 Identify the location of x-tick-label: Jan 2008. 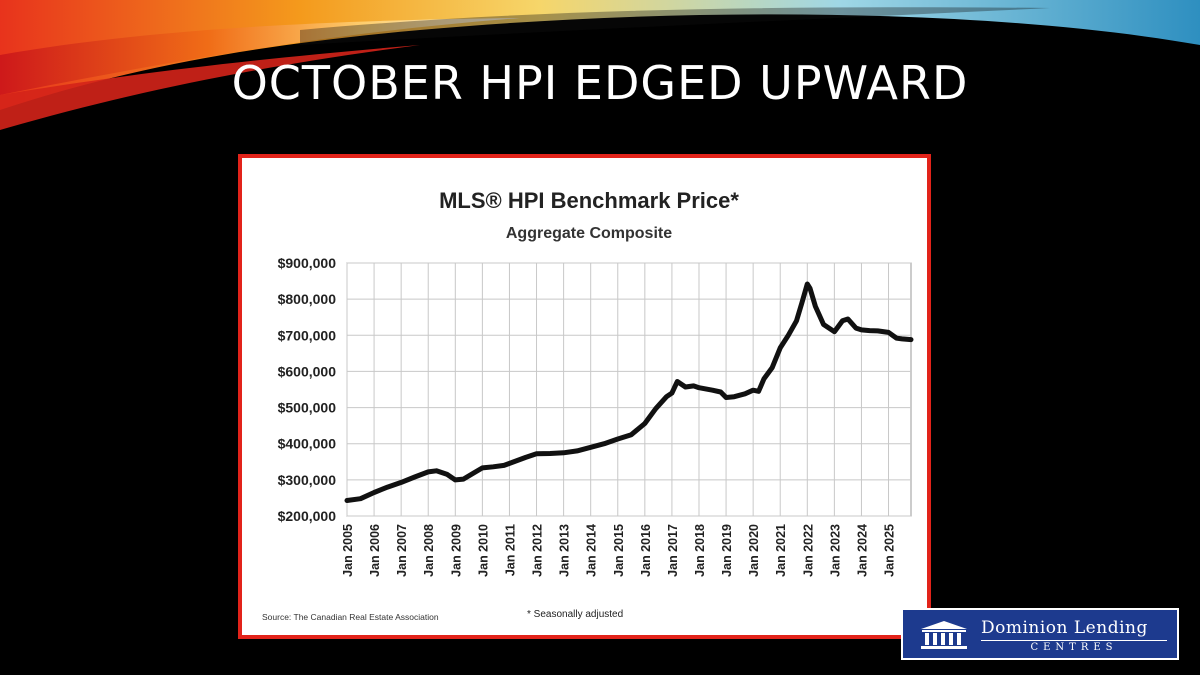
(429, 550).